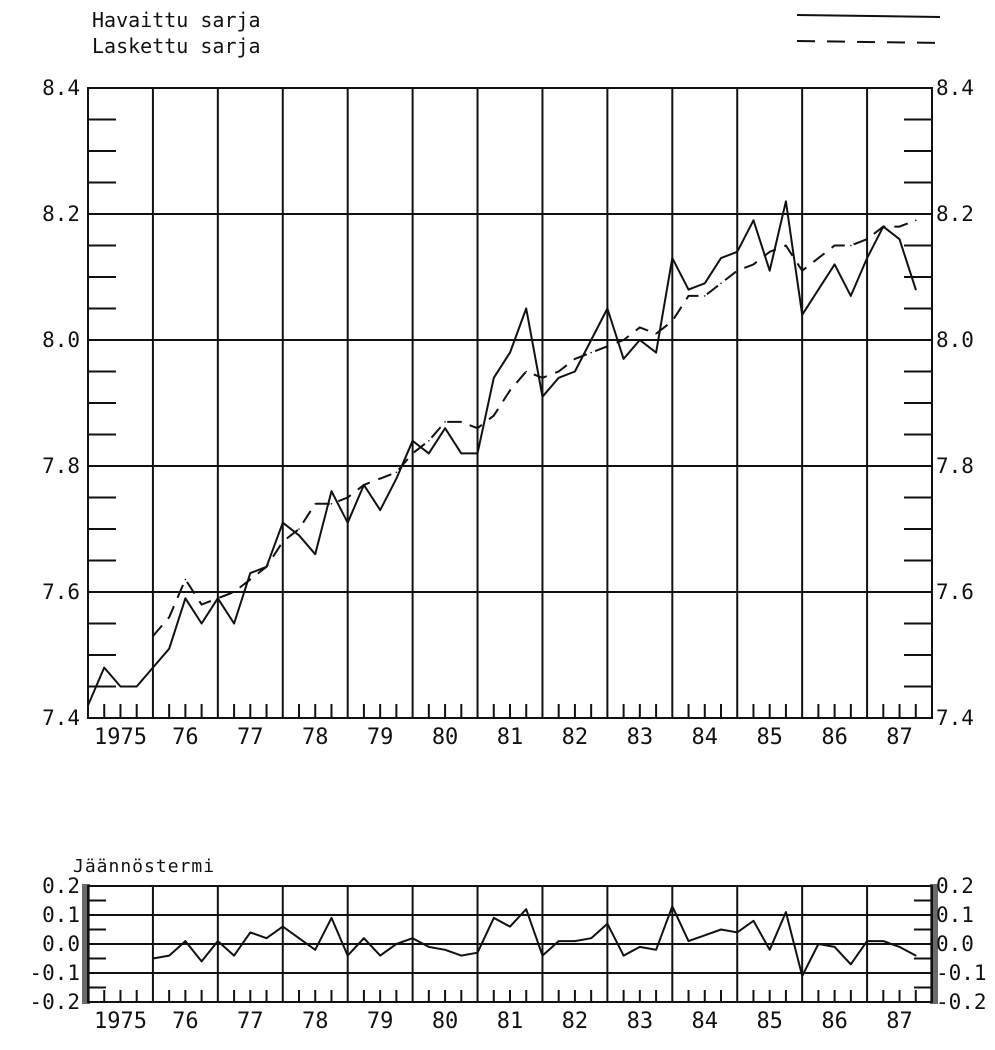 This screenshot has width=995, height=1050. Describe the element at coordinates (445, 737) in the screenshot. I see `main-x-tick-label: 80` at that location.